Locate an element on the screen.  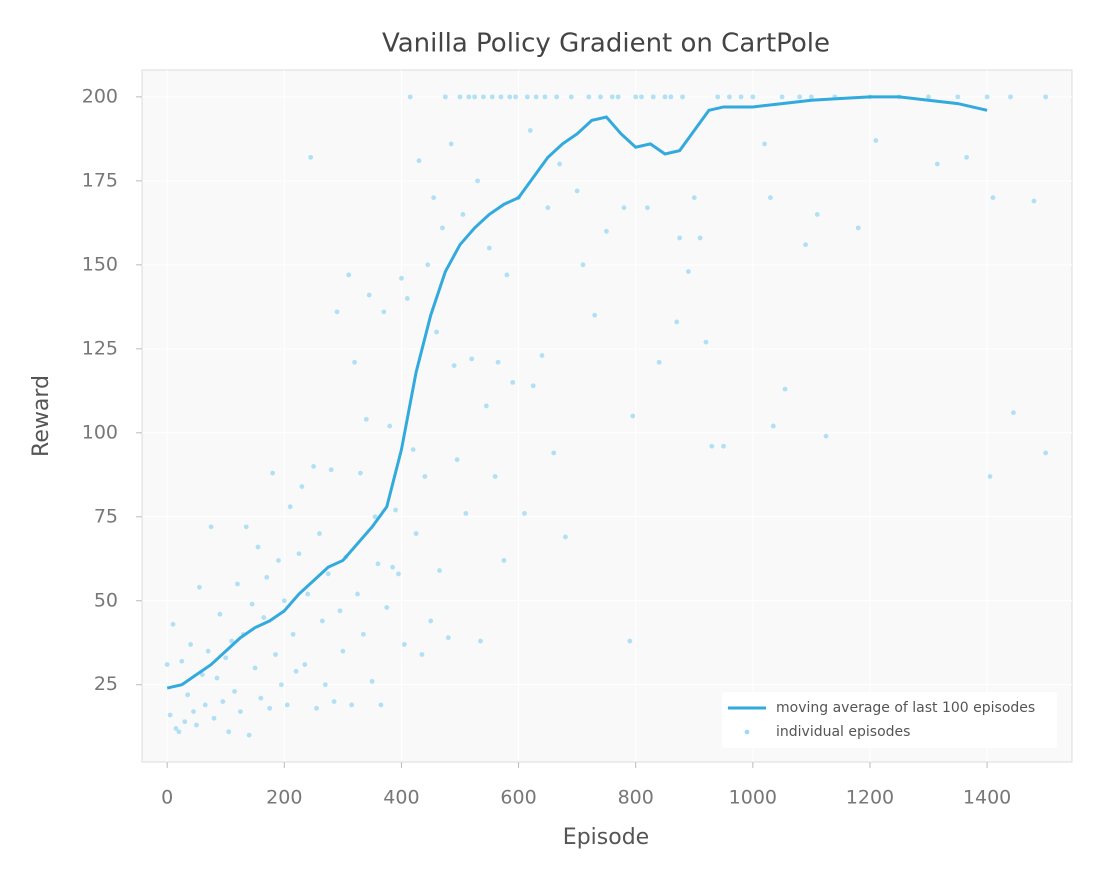
x-tick-label: 800 is located at coordinates (636, 798).